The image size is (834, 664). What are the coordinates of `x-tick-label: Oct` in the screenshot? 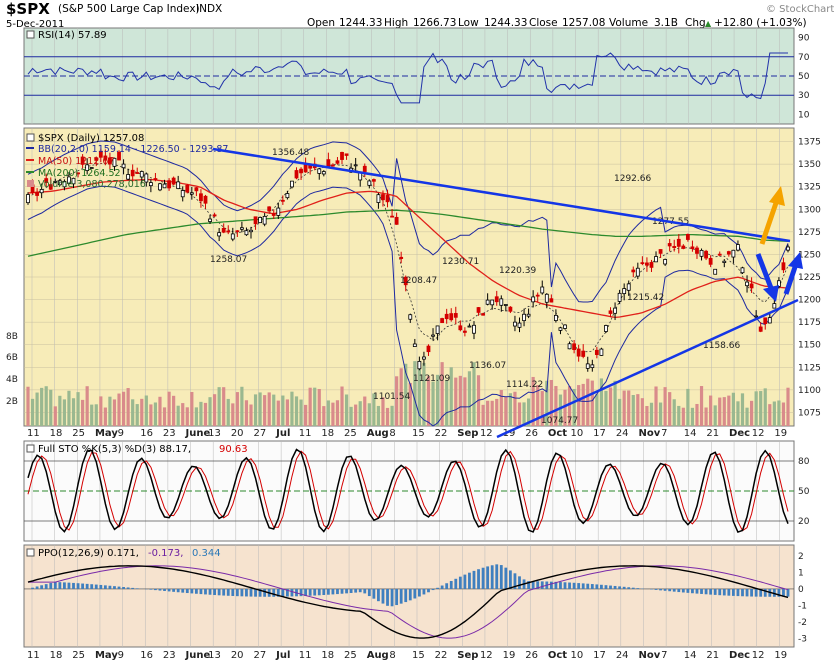 It's located at (557, 433).